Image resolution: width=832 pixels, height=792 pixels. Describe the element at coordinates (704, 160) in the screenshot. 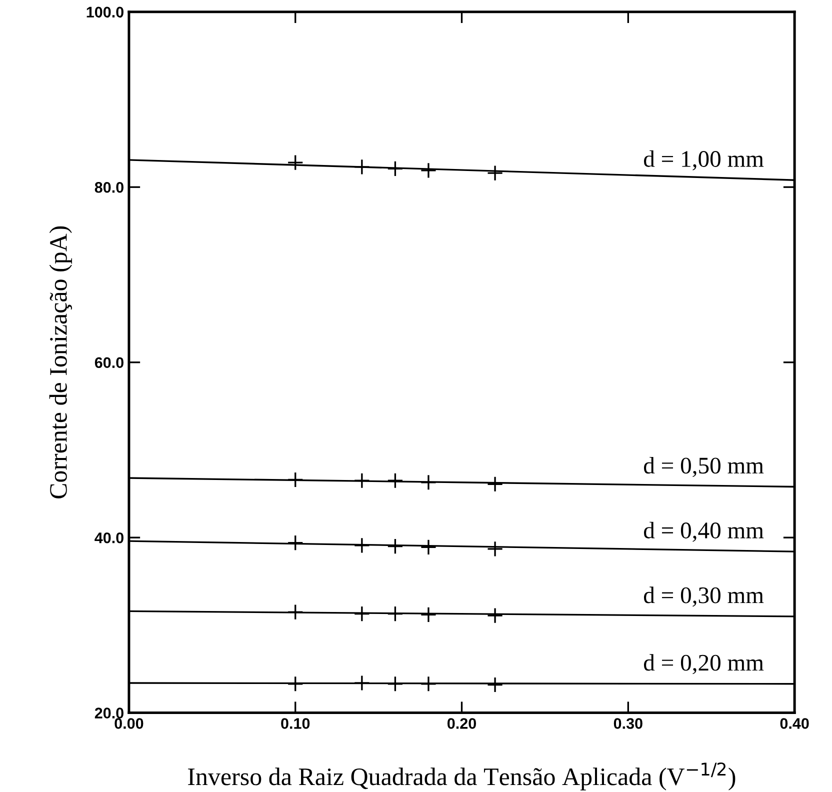

I see `series-label: d = 1,00 mm` at that location.